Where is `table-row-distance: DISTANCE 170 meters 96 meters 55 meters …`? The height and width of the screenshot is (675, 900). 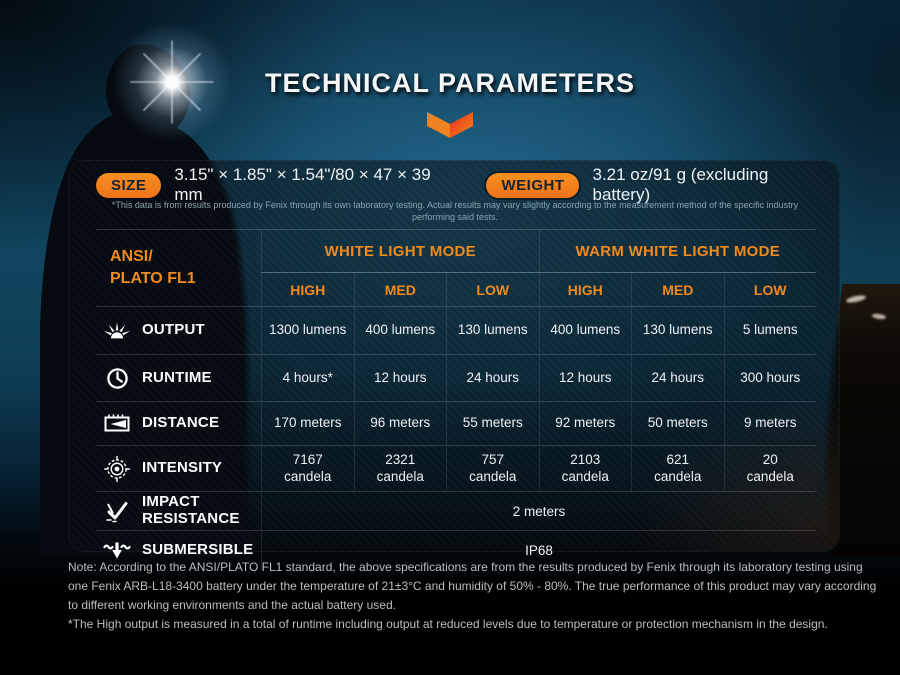 table-row-distance: DISTANCE 170 meters 96 meters 55 meters … is located at coordinates (456, 423).